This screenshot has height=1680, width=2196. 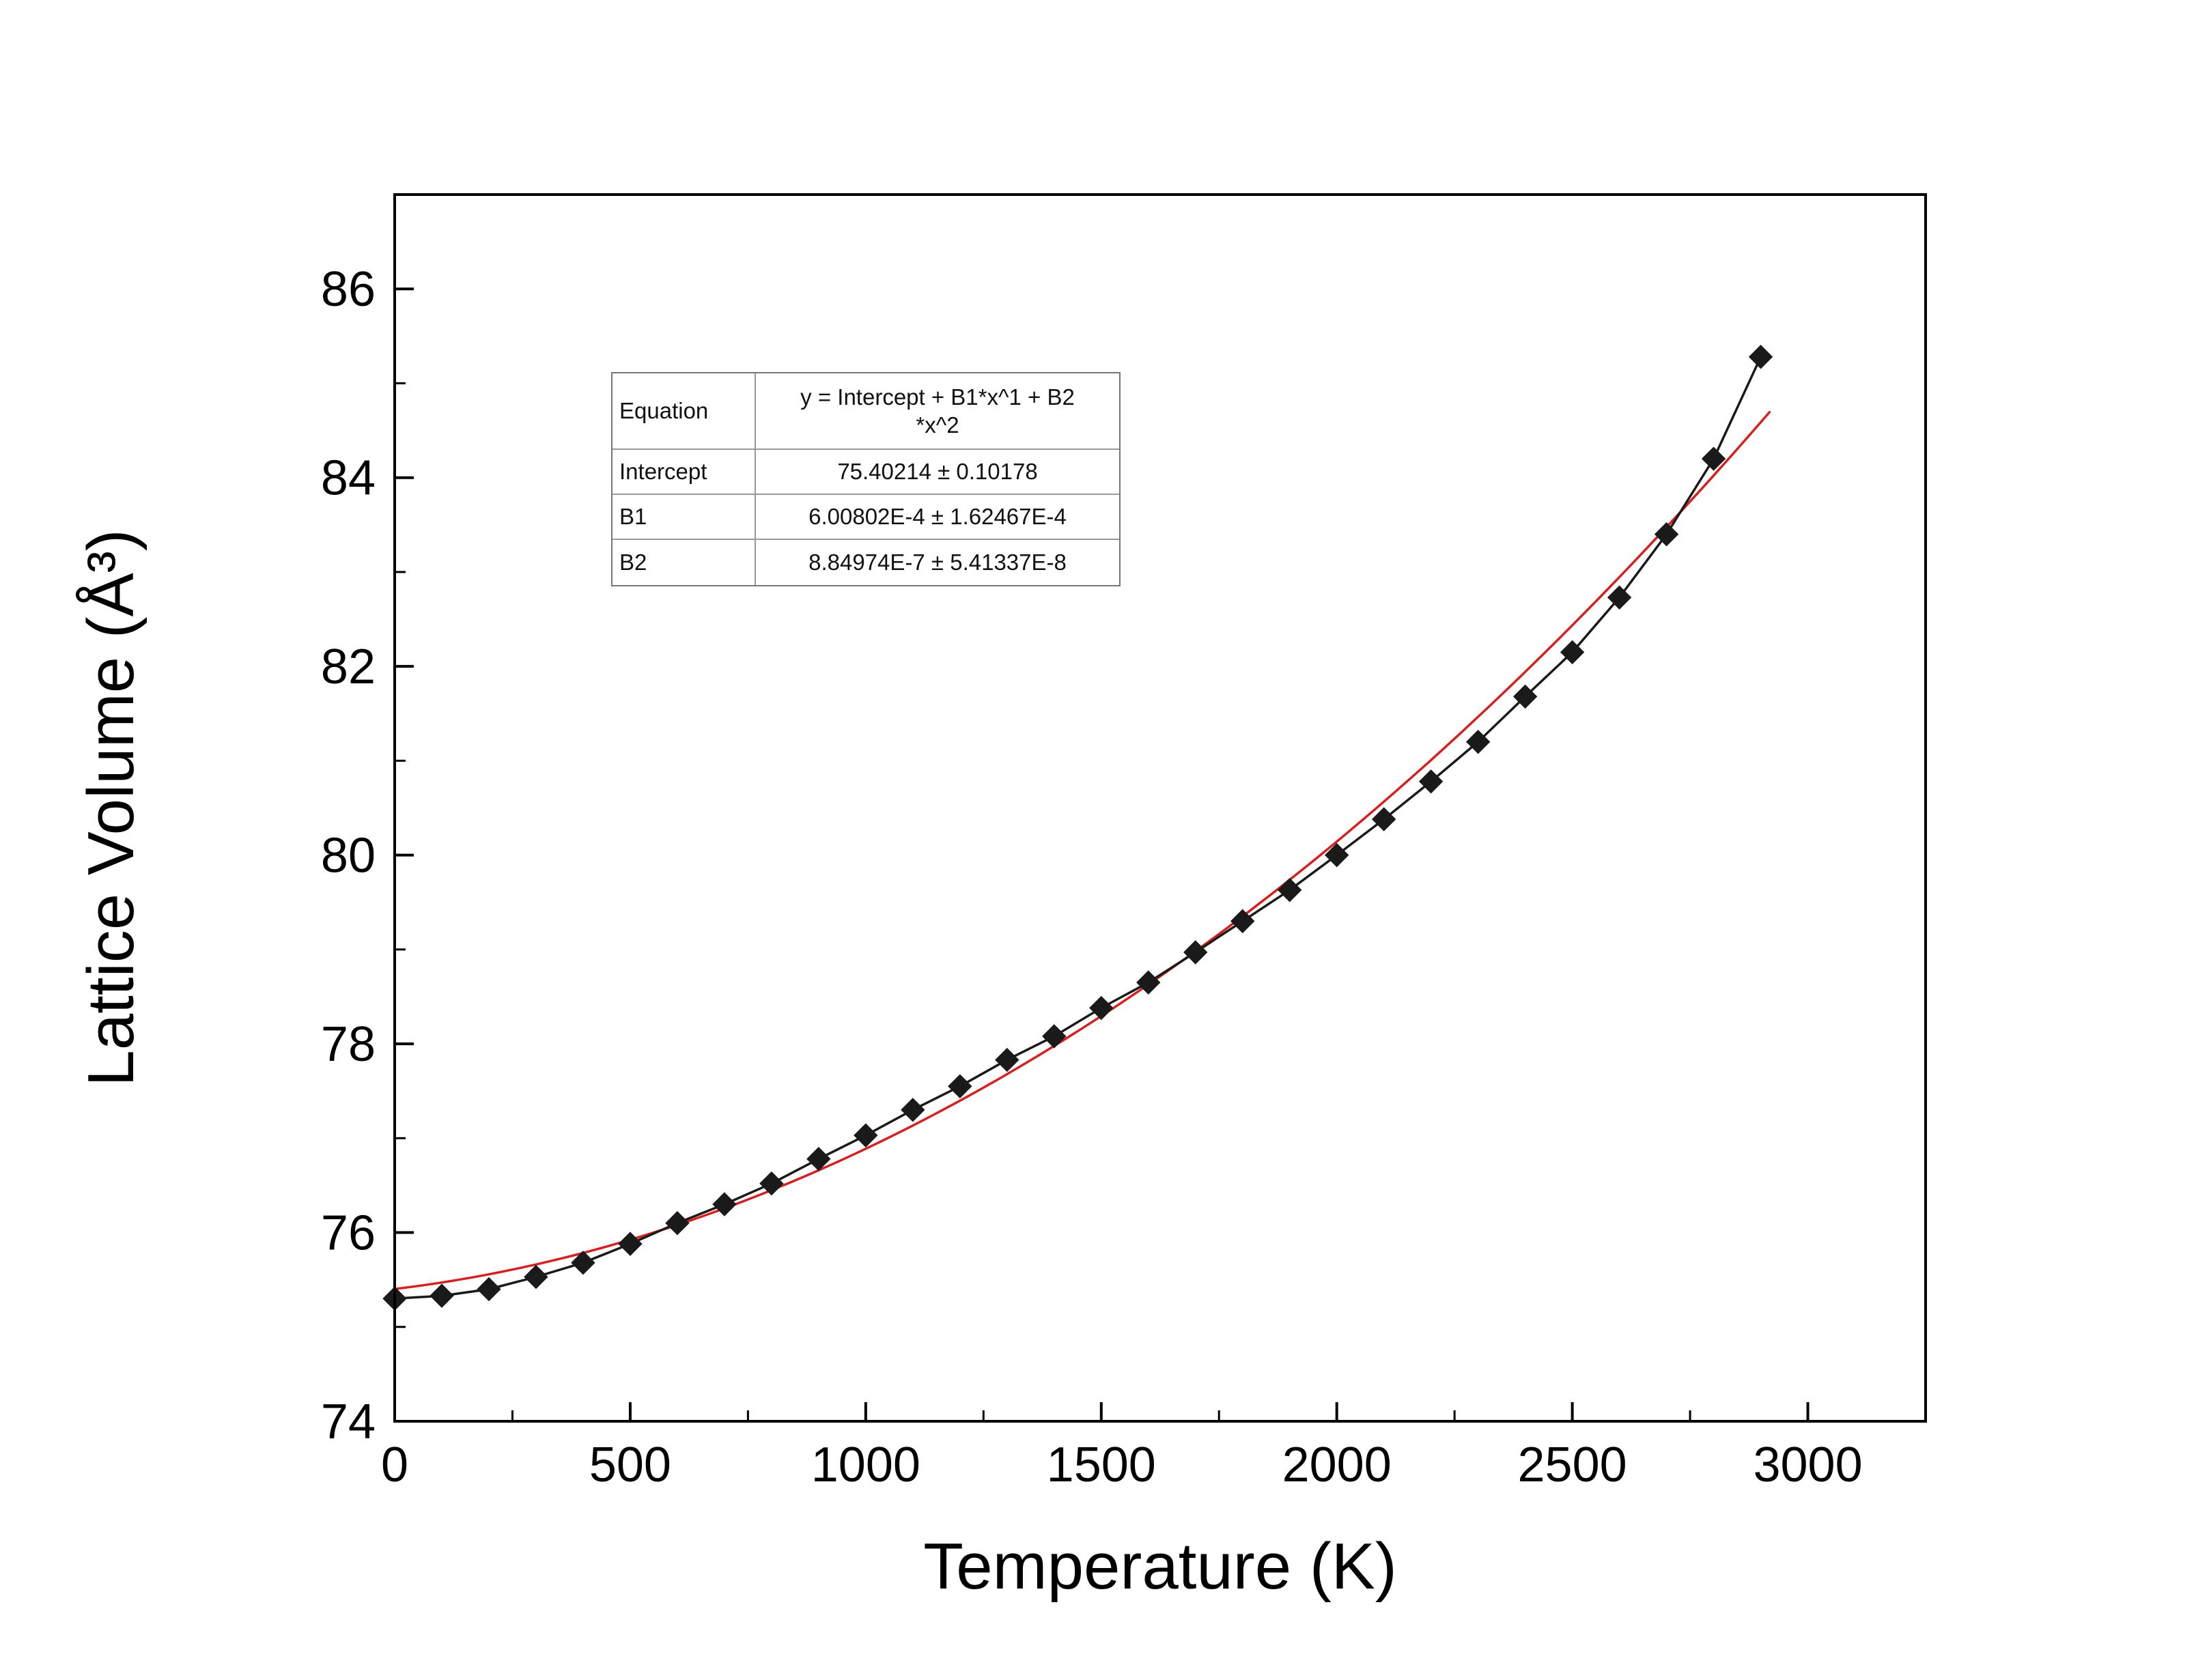 What do you see at coordinates (349, 1233) in the screenshot?
I see `y-tick-label: 76` at bounding box center [349, 1233].